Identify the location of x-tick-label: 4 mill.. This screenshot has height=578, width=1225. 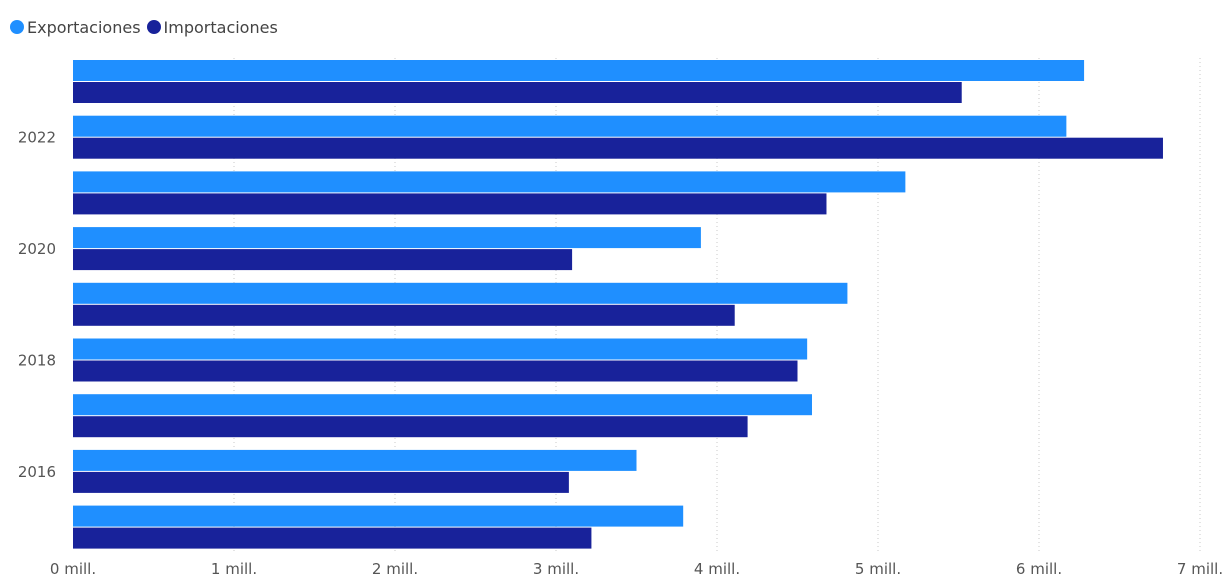
(717, 569).